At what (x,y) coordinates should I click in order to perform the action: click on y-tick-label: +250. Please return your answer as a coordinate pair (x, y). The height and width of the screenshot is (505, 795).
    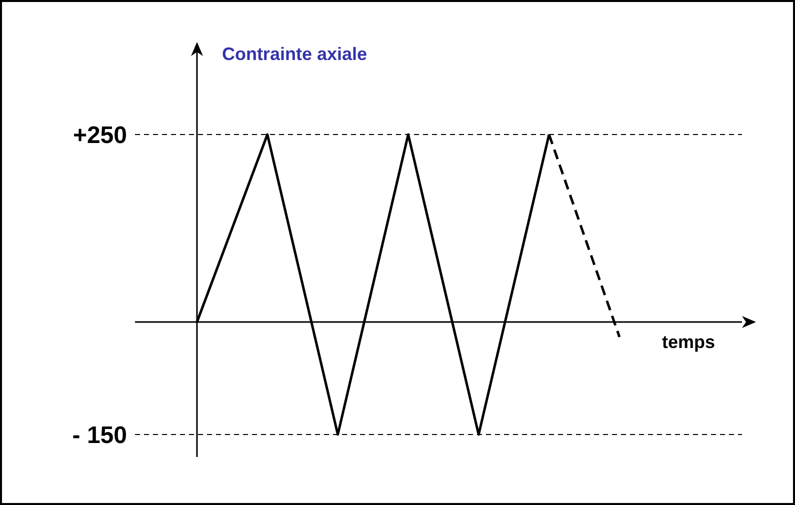
    Looking at the image, I should click on (99, 136).